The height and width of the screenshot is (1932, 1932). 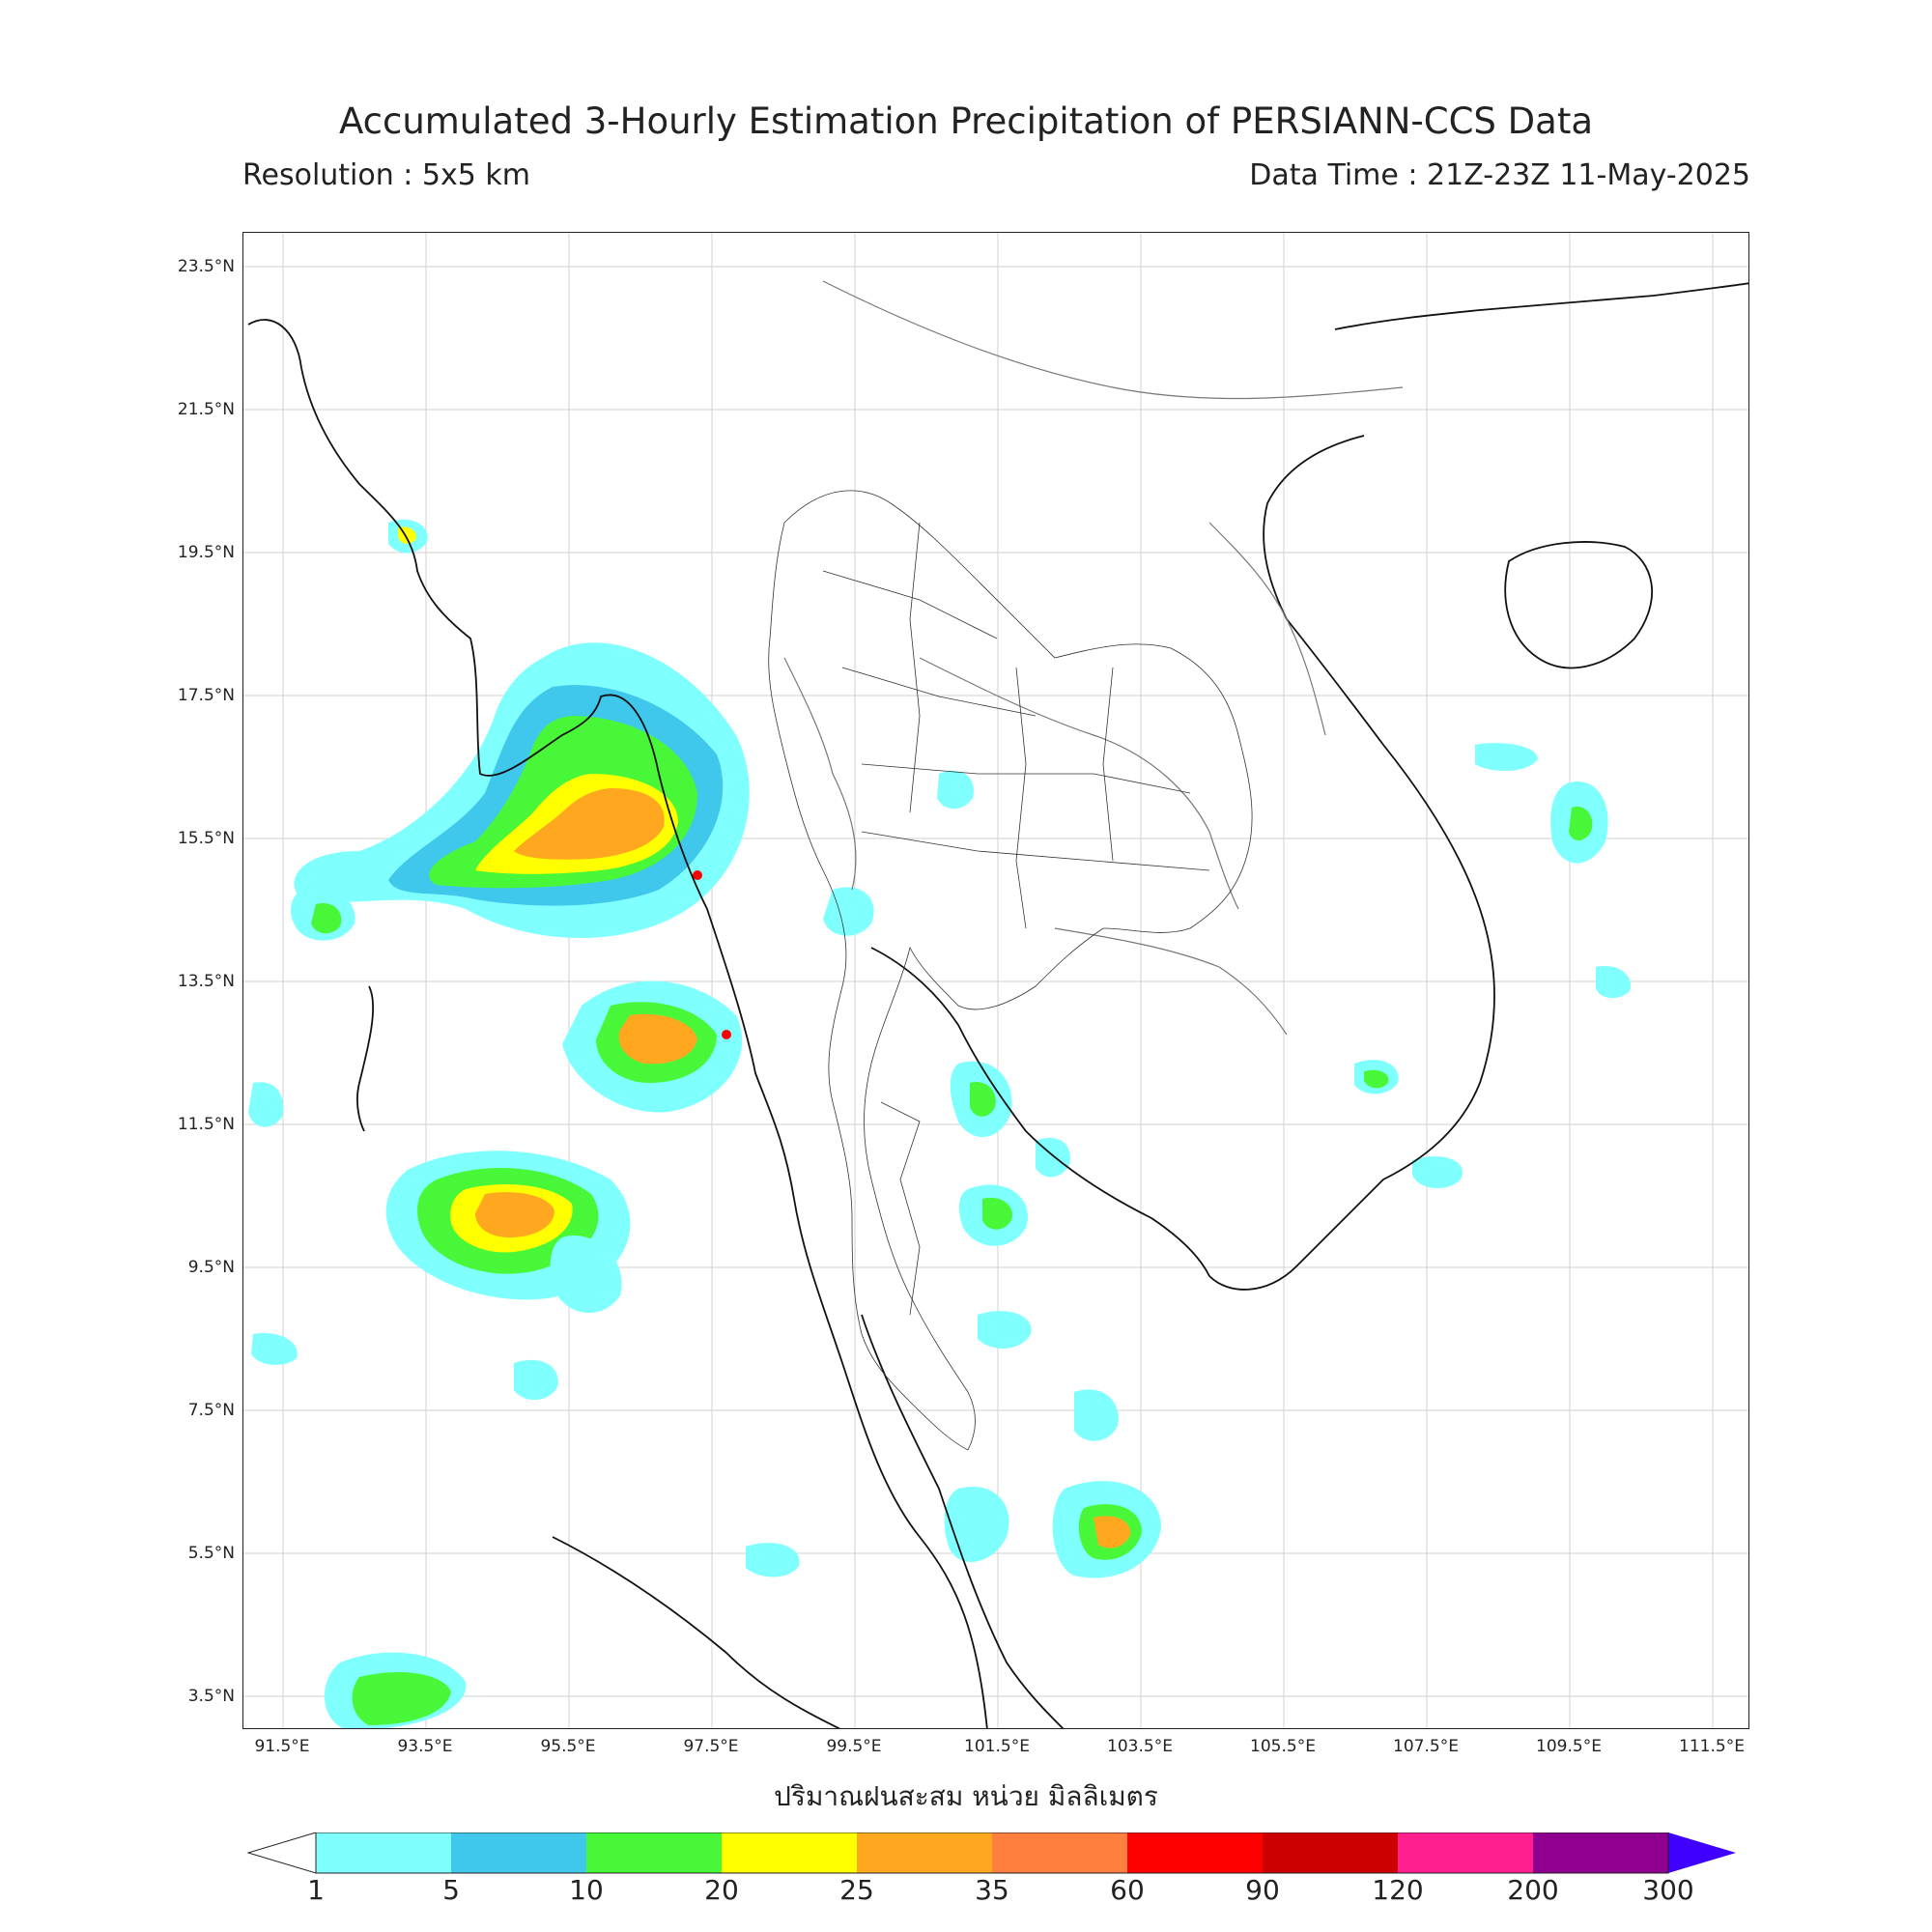 What do you see at coordinates (1112, 1532) in the screenshot?
I see `rain-cell-malay-orange` at bounding box center [1112, 1532].